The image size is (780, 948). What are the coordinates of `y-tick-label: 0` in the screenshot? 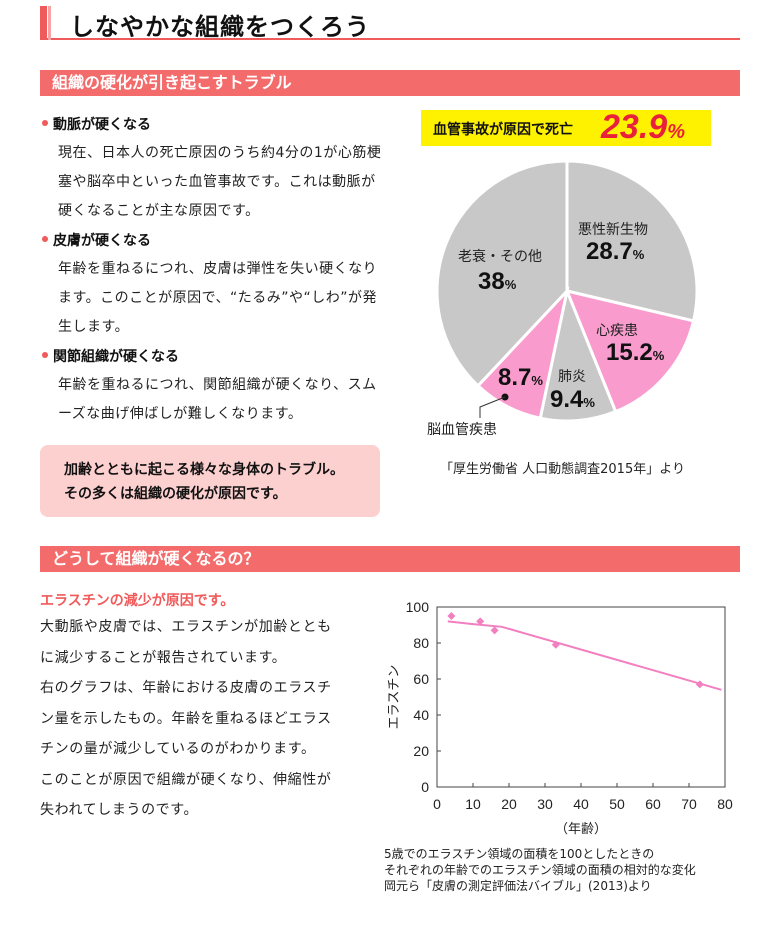 It's located at (425, 787).